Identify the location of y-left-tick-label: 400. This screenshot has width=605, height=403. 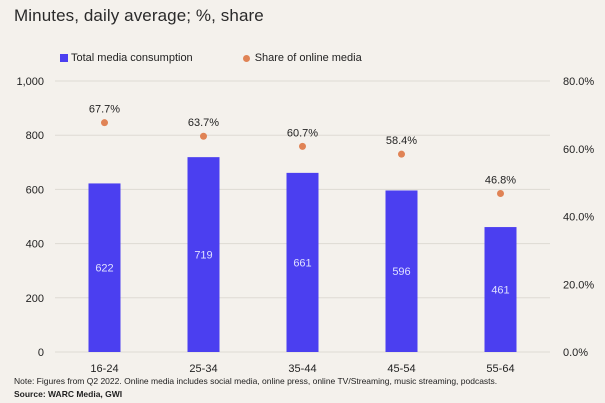
(35, 245).